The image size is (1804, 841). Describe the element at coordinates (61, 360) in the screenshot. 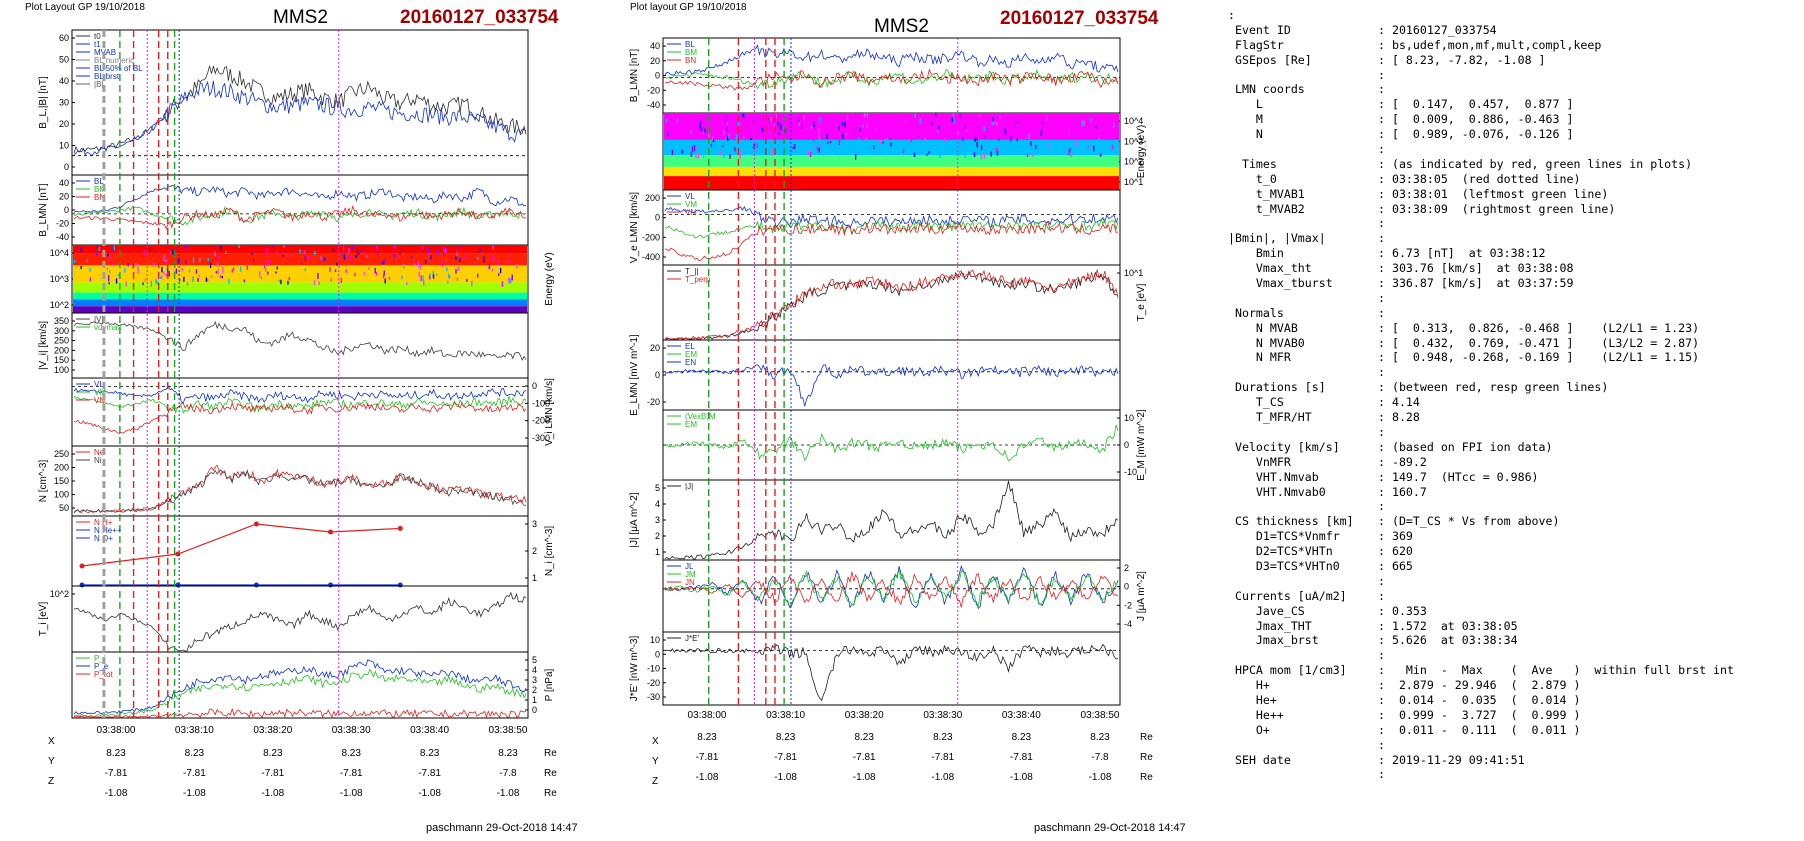

I see `y-tick-label: 150` at that location.